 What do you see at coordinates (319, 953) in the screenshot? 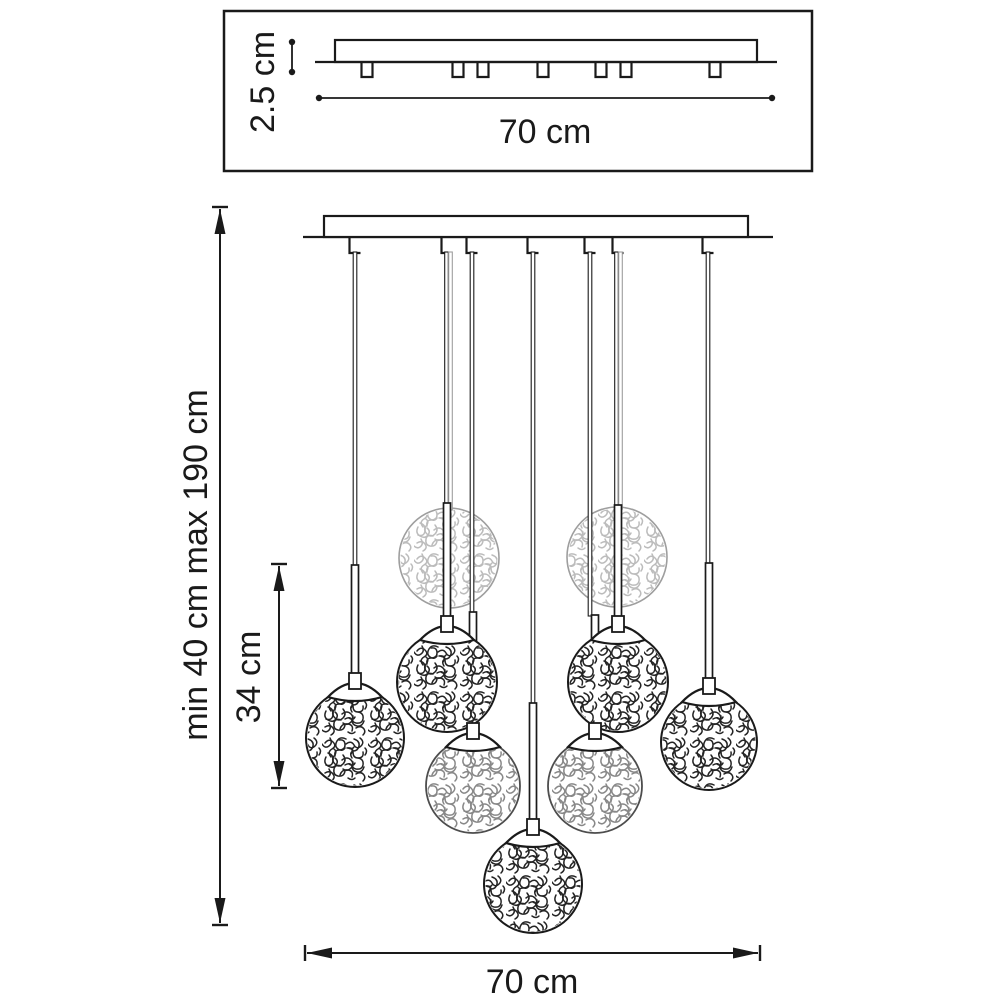
I see `arrow-left-icon` at bounding box center [319, 953].